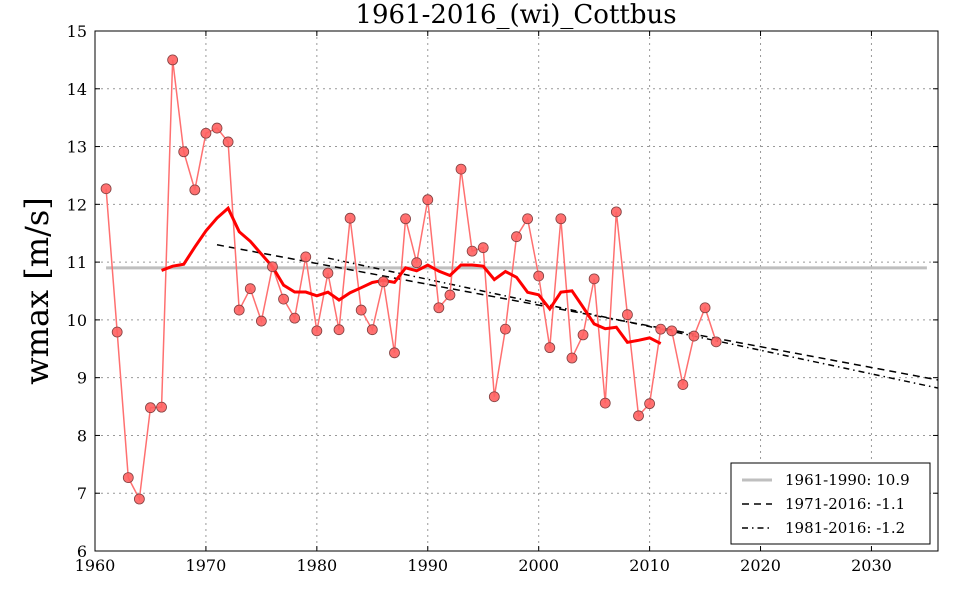 Image resolution: width=960 pixels, height=600 pixels. What do you see at coordinates (411, 275) in the screenshot?
I see `running-mean-line` at bounding box center [411, 275].